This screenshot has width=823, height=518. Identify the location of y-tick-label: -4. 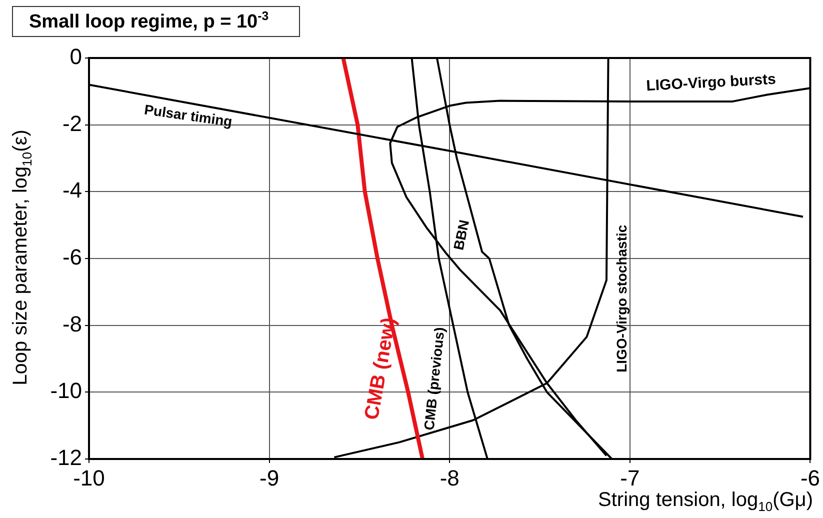
(72, 190).